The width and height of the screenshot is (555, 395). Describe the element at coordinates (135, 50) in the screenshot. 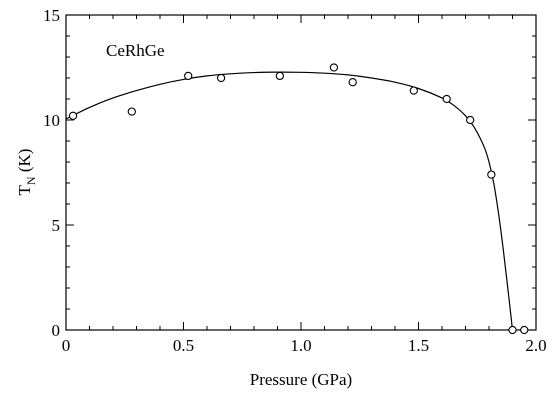

I see `chart-annotation: CeRhGe` at that location.